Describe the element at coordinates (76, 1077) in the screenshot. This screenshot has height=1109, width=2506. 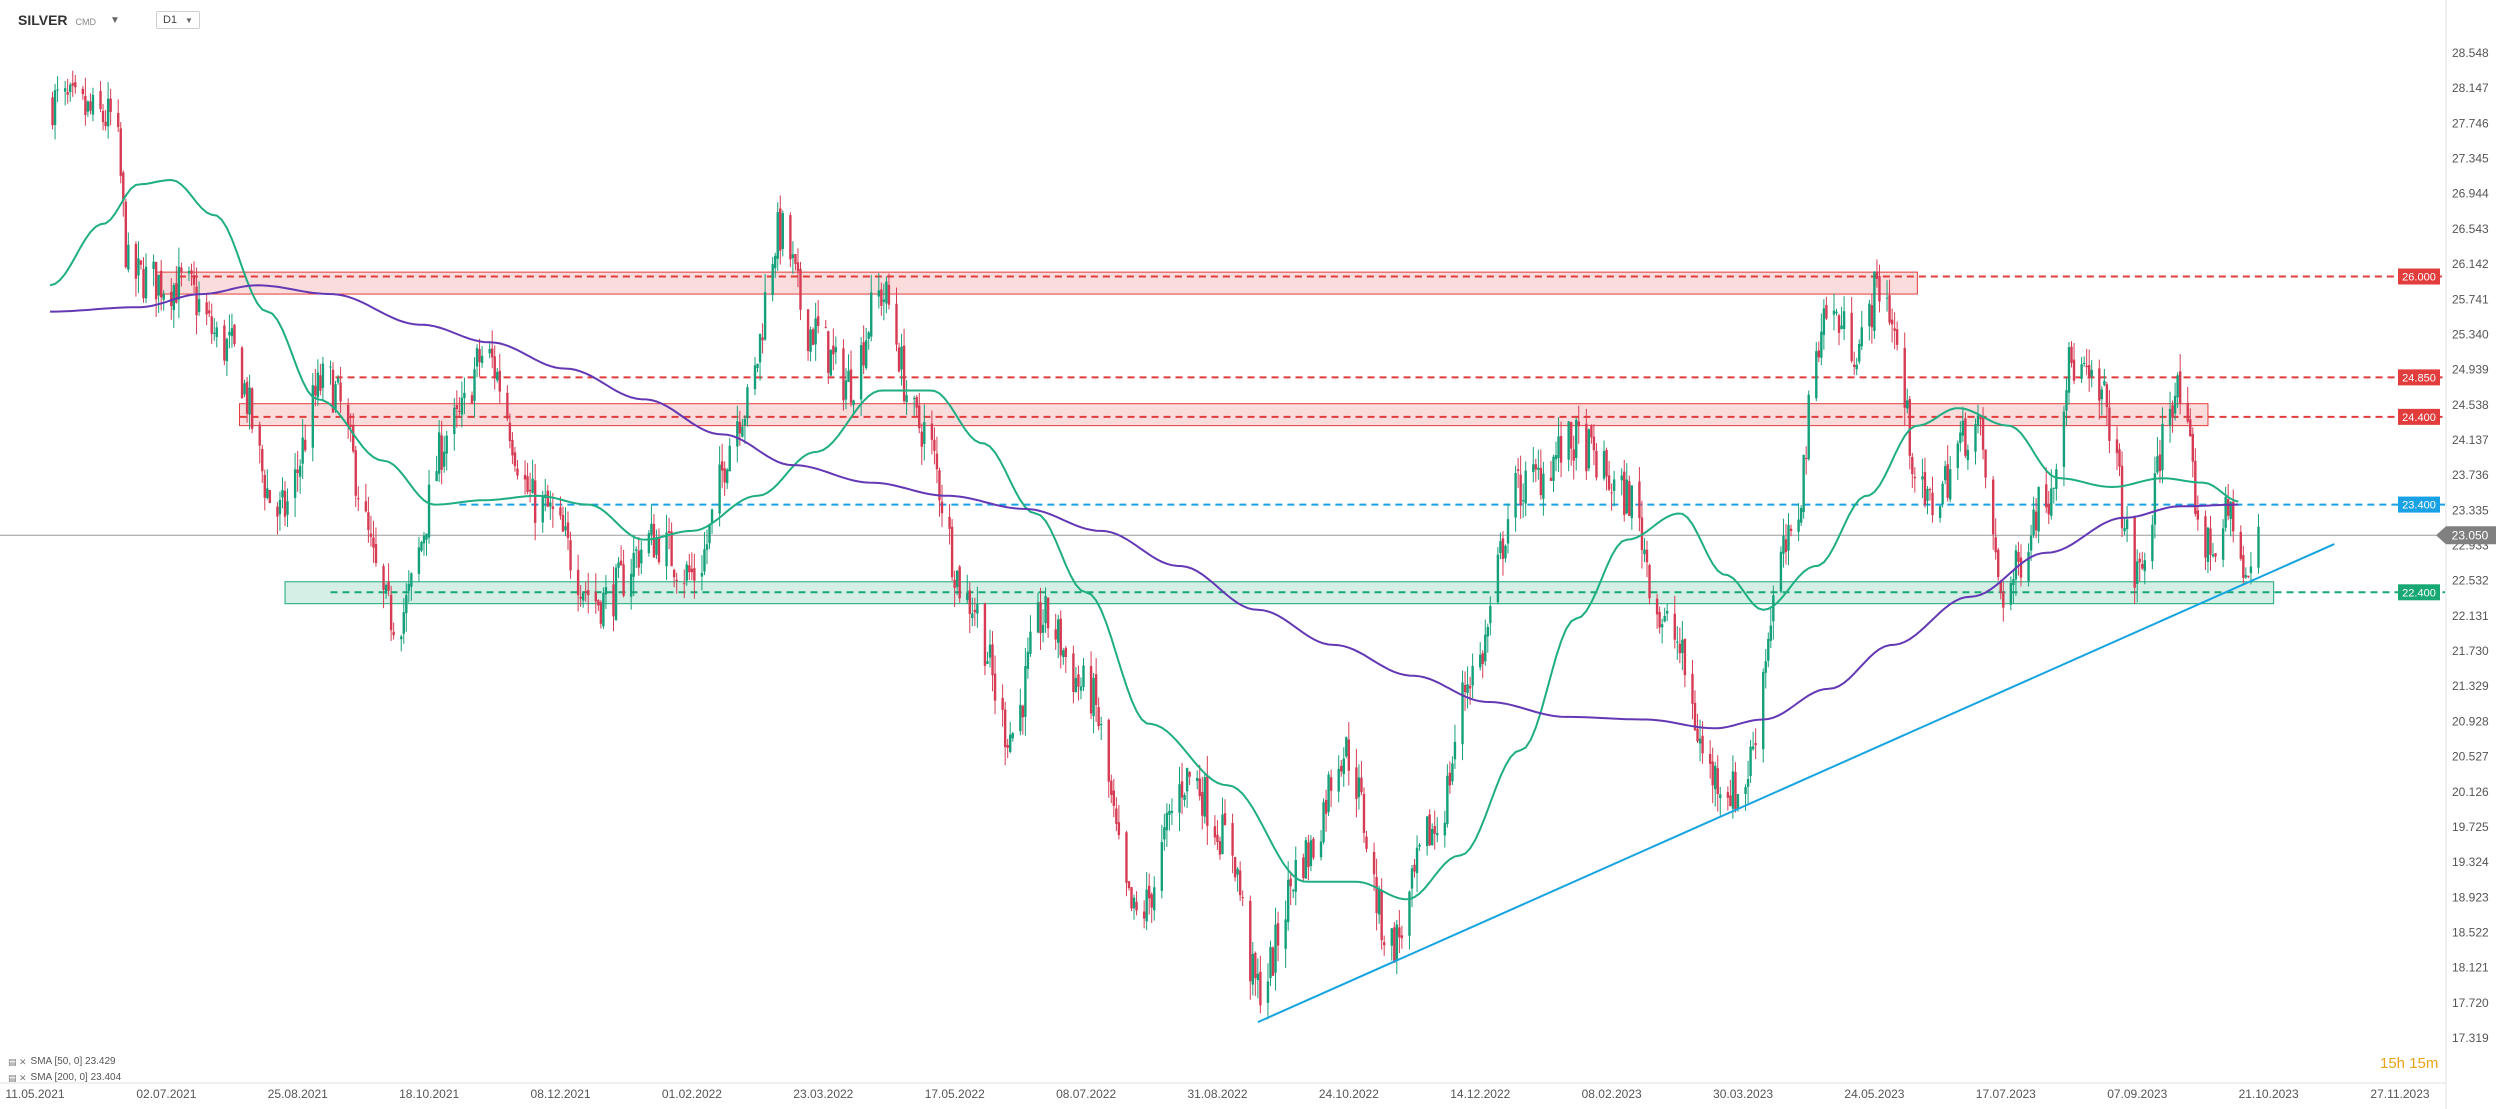
I see `legend-sma200-label: SMA [200, 0] 23.404` at that location.